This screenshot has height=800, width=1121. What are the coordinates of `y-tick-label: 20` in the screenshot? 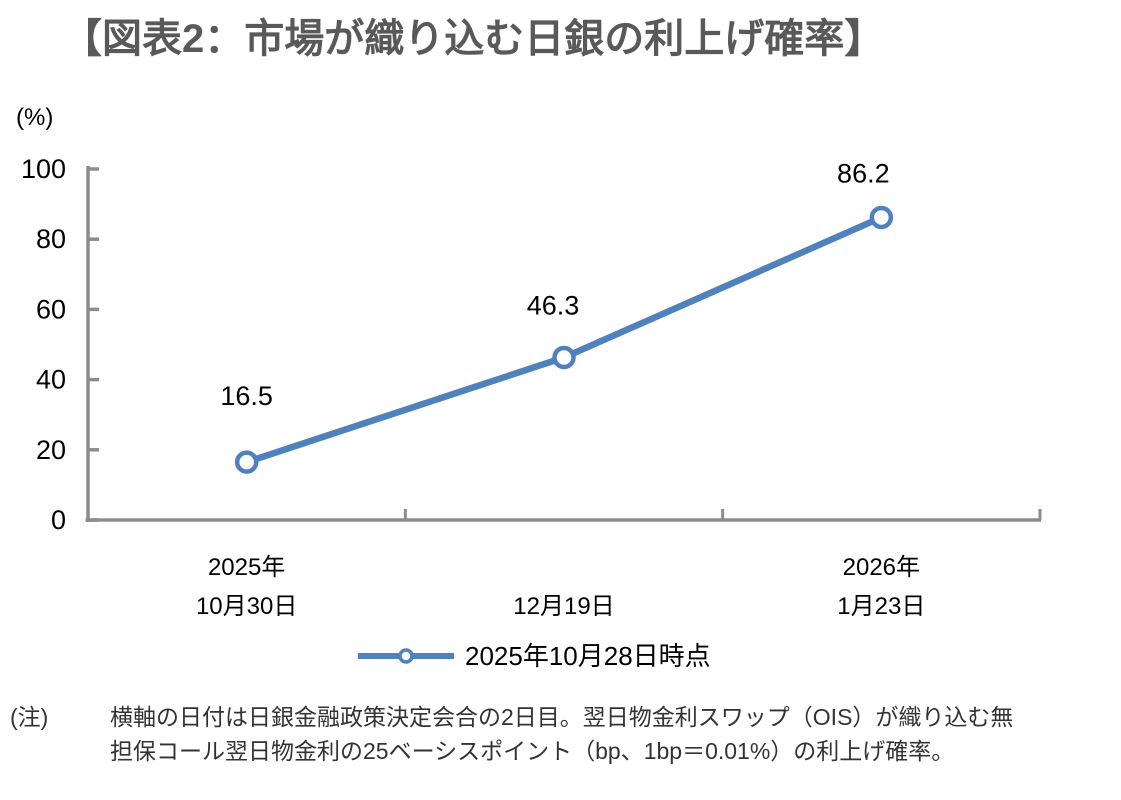 It's located at (51, 450).